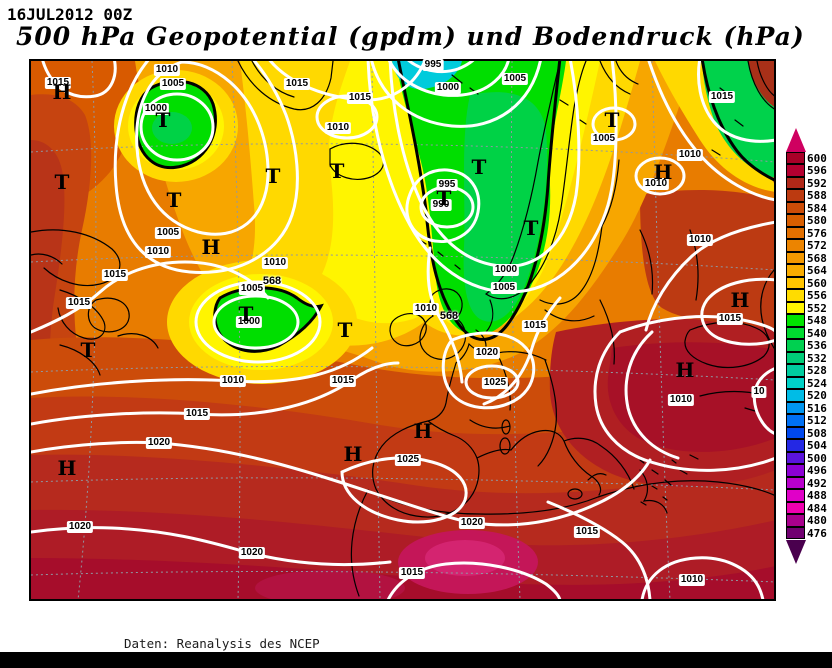 This screenshot has height=668, width=832. I want to click on colorbar-label: 480, so click(817, 521).